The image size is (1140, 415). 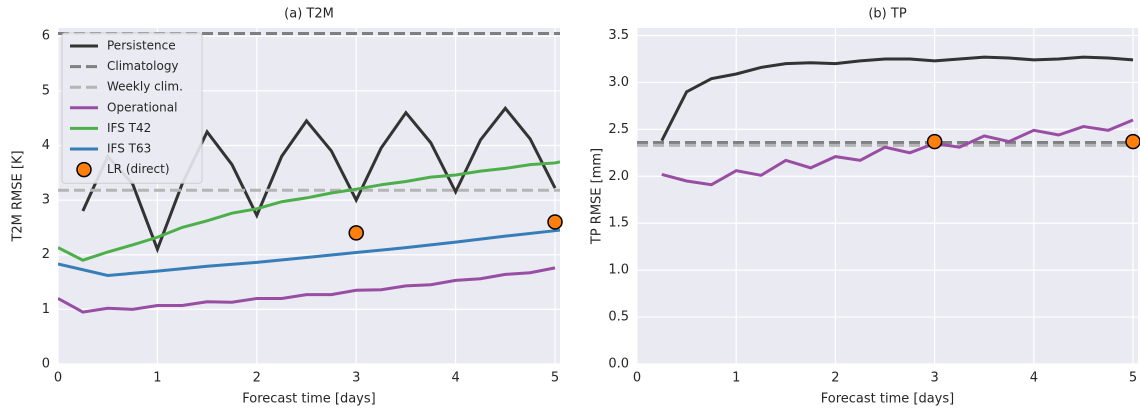 I want to click on y-tick-label: 0.0, so click(x=618, y=364).